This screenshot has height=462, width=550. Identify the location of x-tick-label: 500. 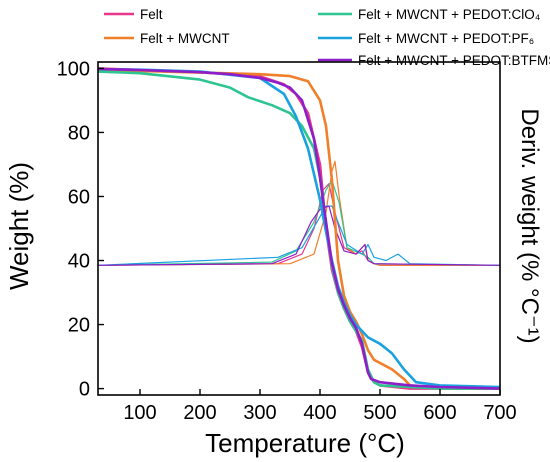
(379, 413).